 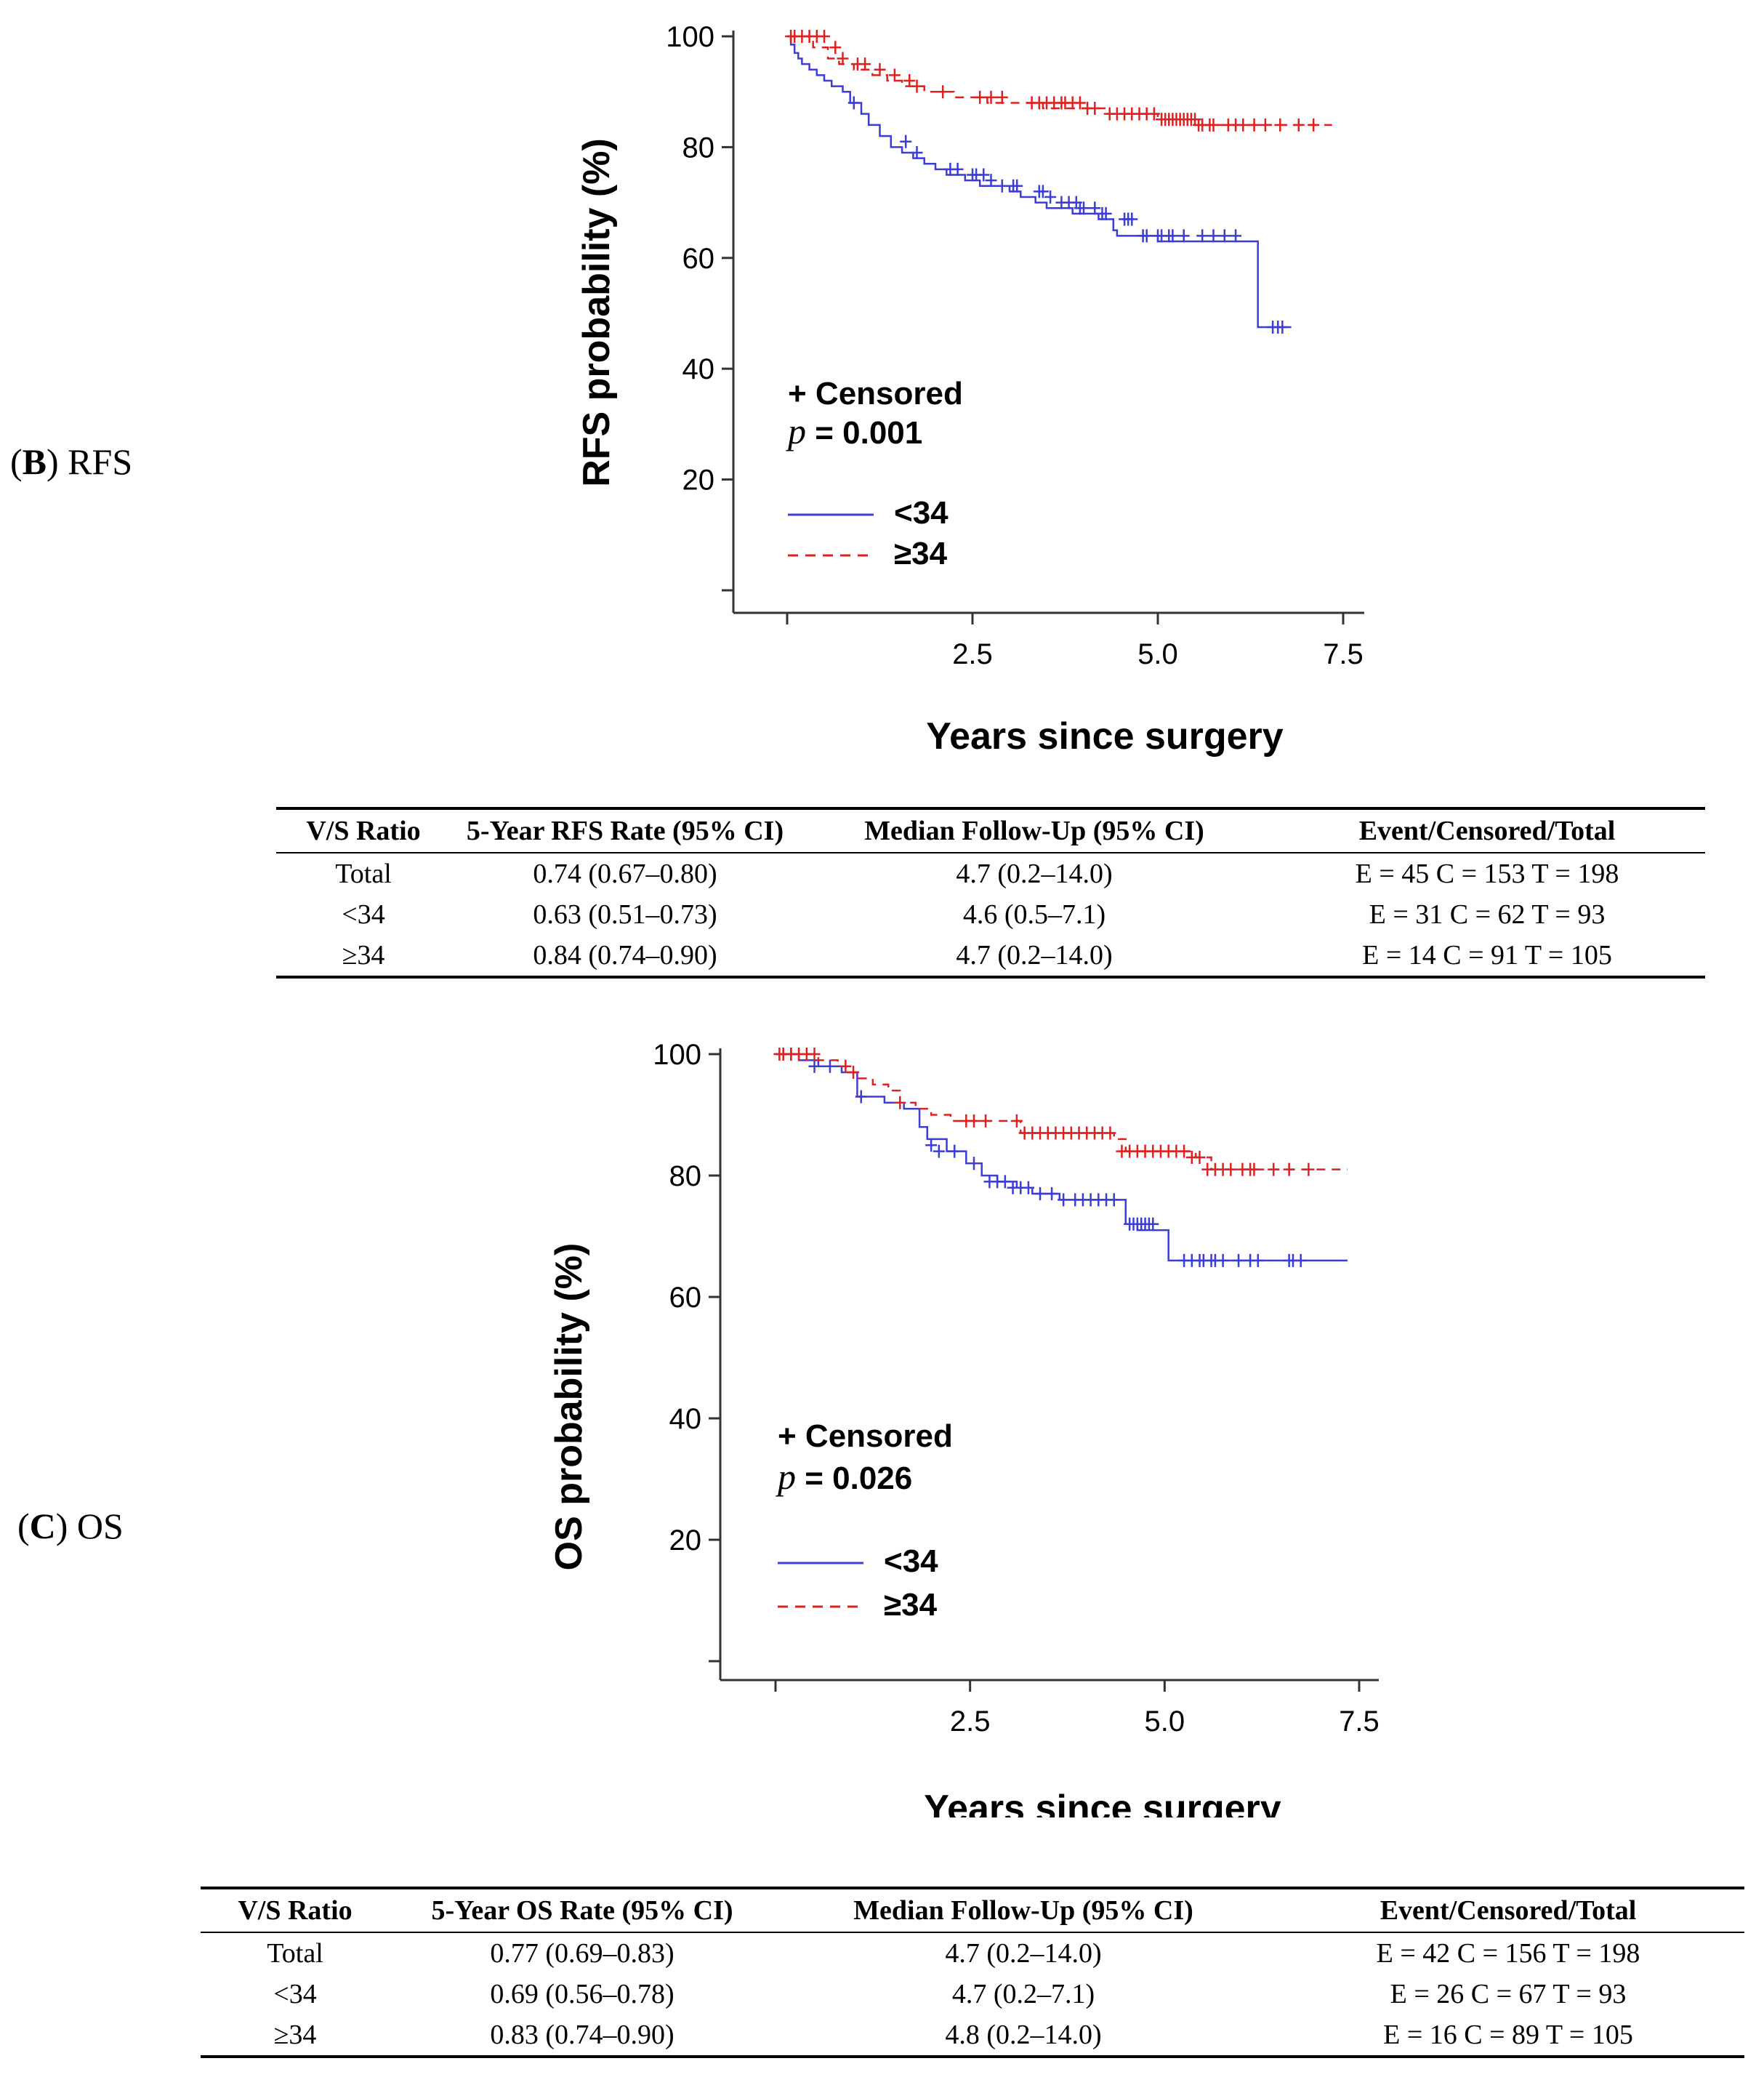 I want to click on p-value: p = 0.001, so click(x=854, y=431).